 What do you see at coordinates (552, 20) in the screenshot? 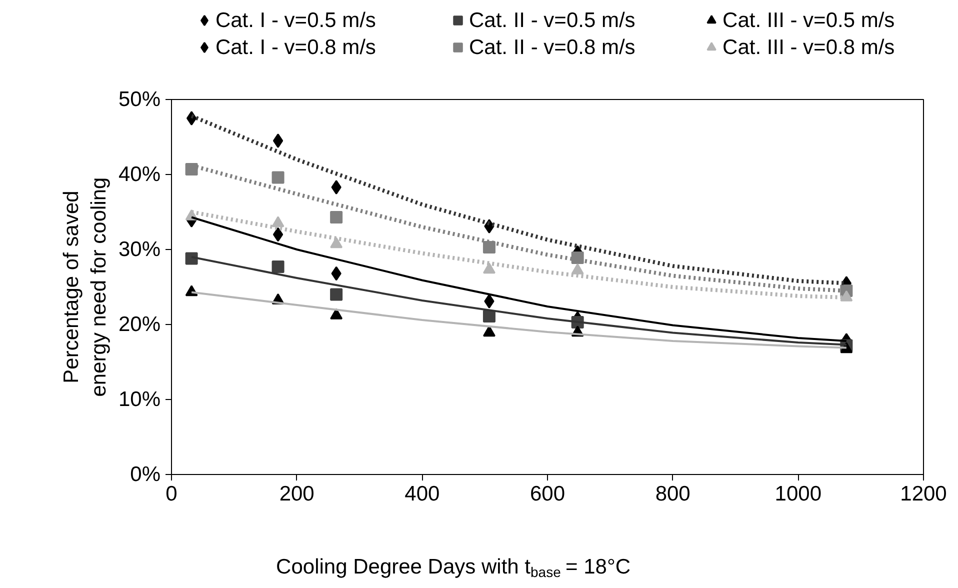
I see `legend-label: Cat. II - v=0.5 m/s` at bounding box center [552, 20].